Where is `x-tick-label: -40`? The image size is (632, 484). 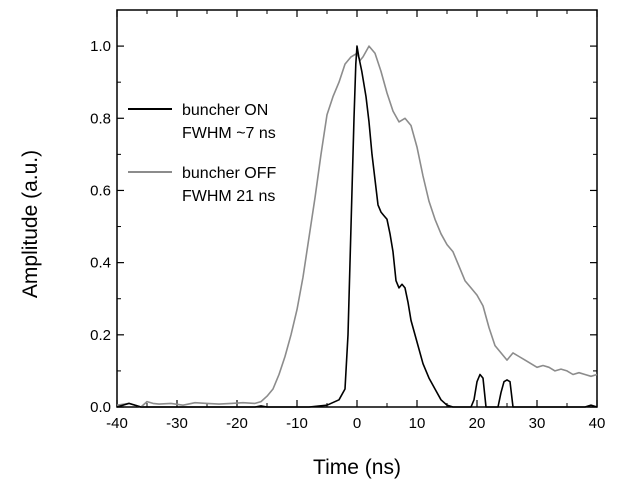
x-tick-label: -40 is located at coordinates (117, 423).